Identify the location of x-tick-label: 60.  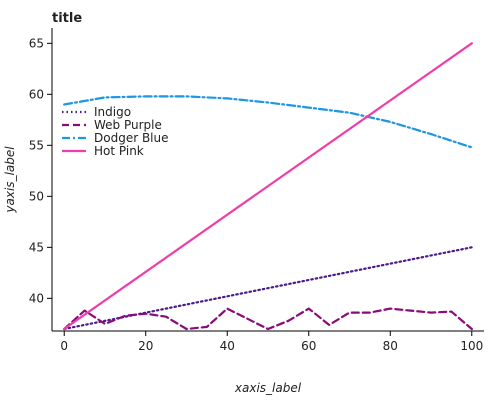
(308, 346).